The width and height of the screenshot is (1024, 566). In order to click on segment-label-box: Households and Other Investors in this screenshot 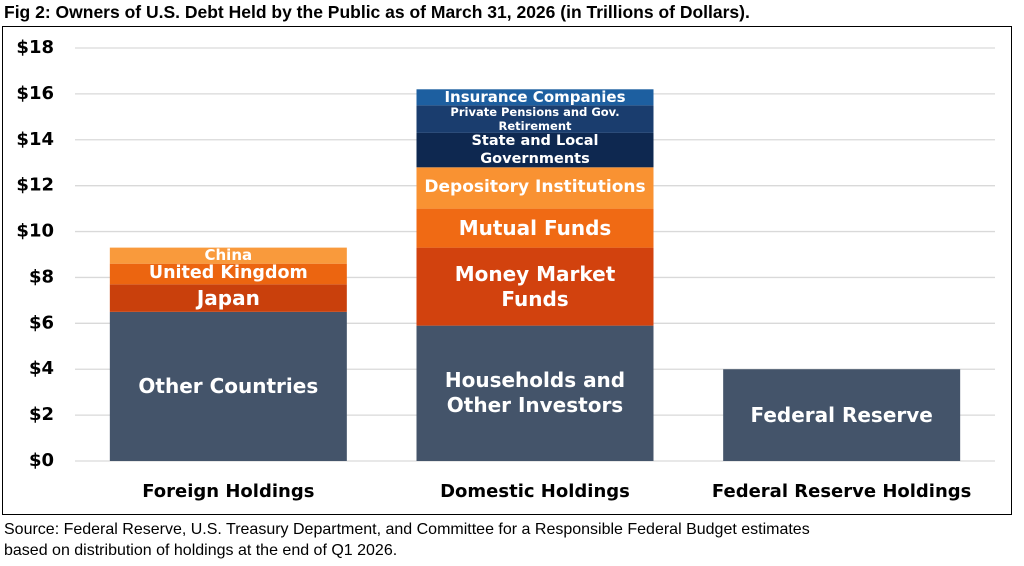, I will do `click(535, 393)`.